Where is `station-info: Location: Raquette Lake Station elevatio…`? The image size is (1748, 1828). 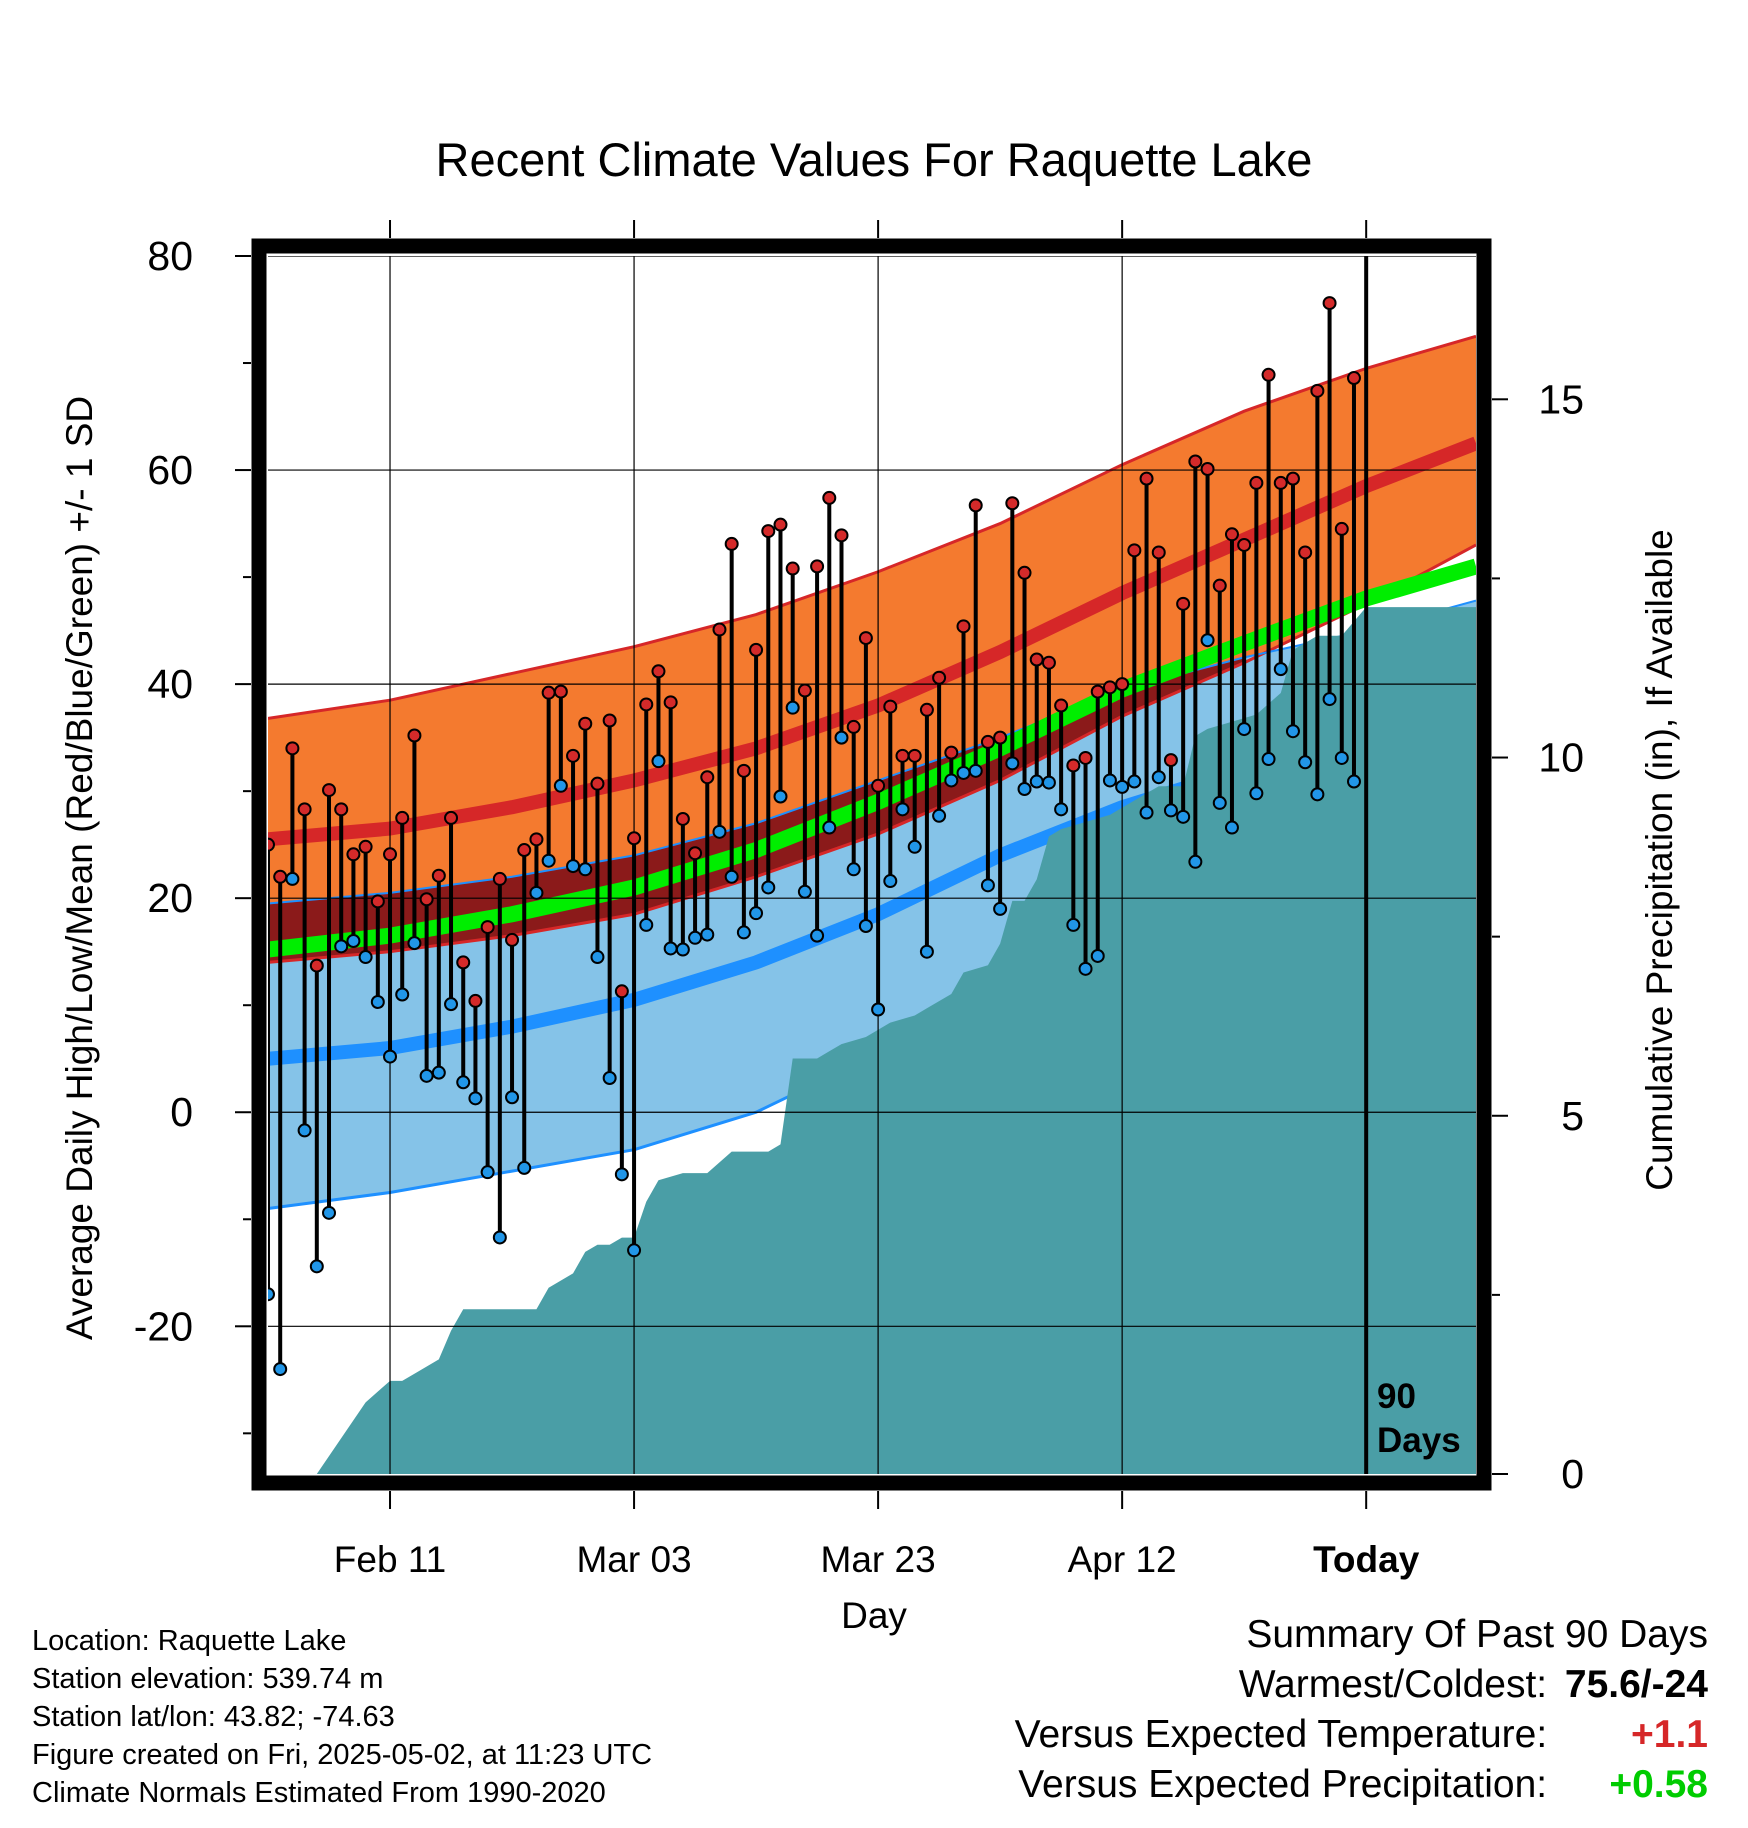
station-info: Location: Raquette Lake Station elevatio… is located at coordinates (342, 1717).